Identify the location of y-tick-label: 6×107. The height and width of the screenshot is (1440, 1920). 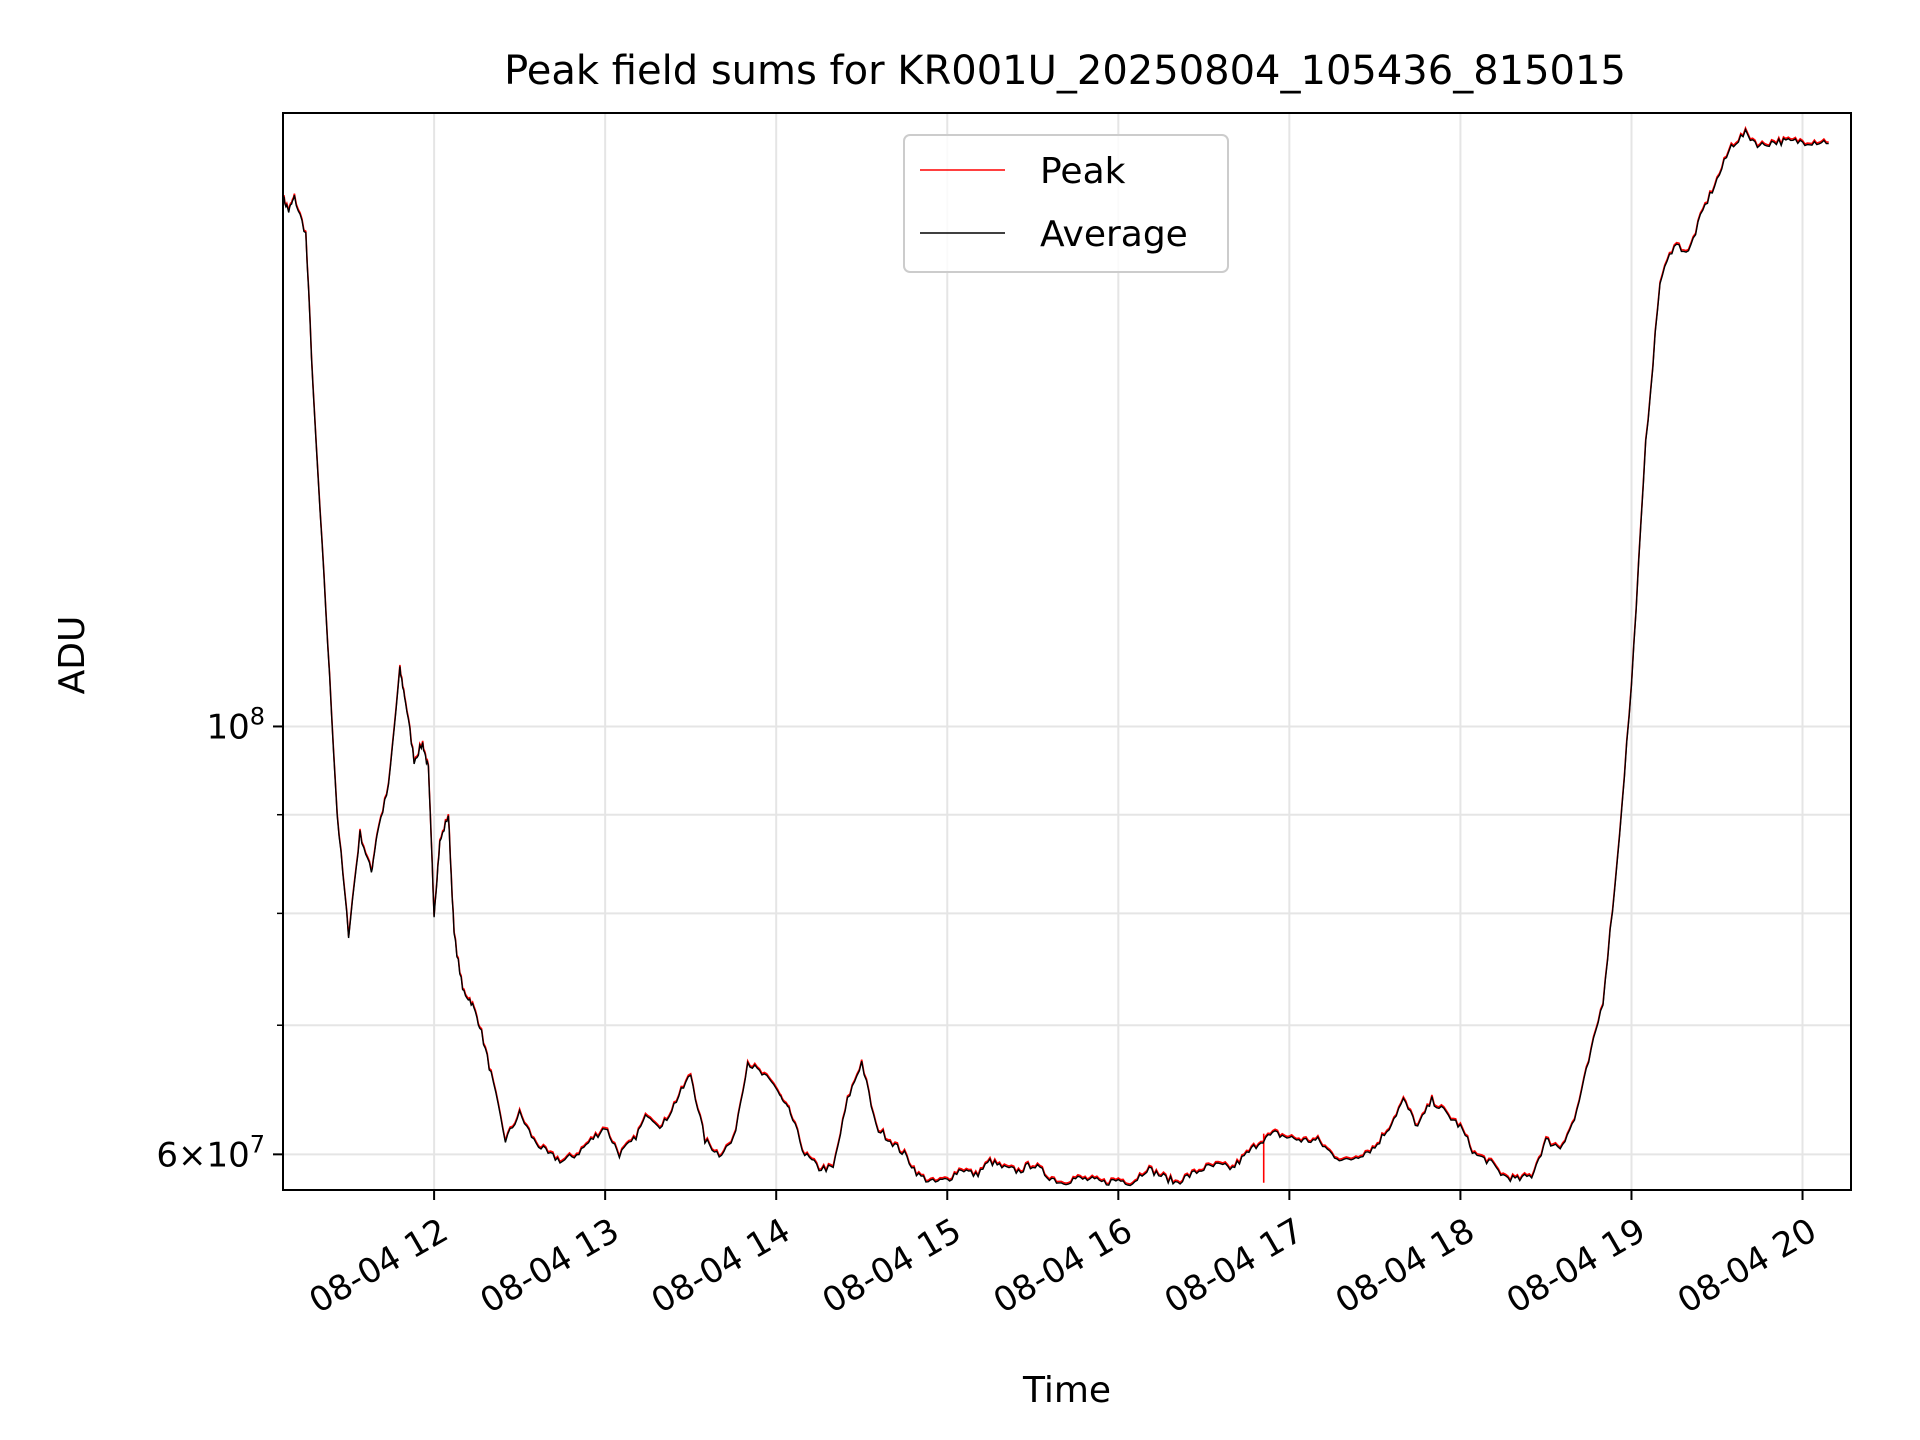
(210, 1152).